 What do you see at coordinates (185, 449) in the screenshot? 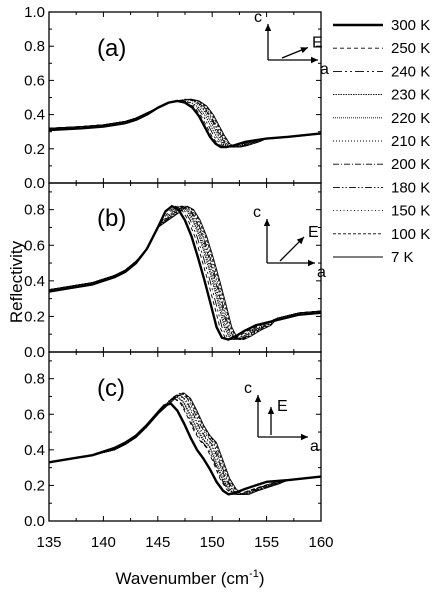
I see `series-line-panel3-300k` at bounding box center [185, 449].